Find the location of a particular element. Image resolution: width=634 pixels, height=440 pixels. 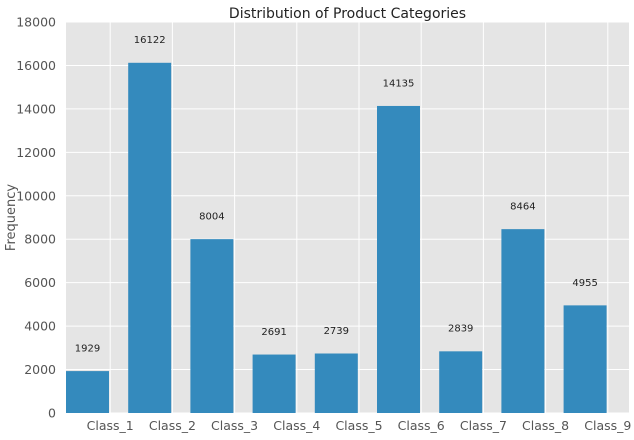

y-tick-label: 2000 is located at coordinates (40, 369).